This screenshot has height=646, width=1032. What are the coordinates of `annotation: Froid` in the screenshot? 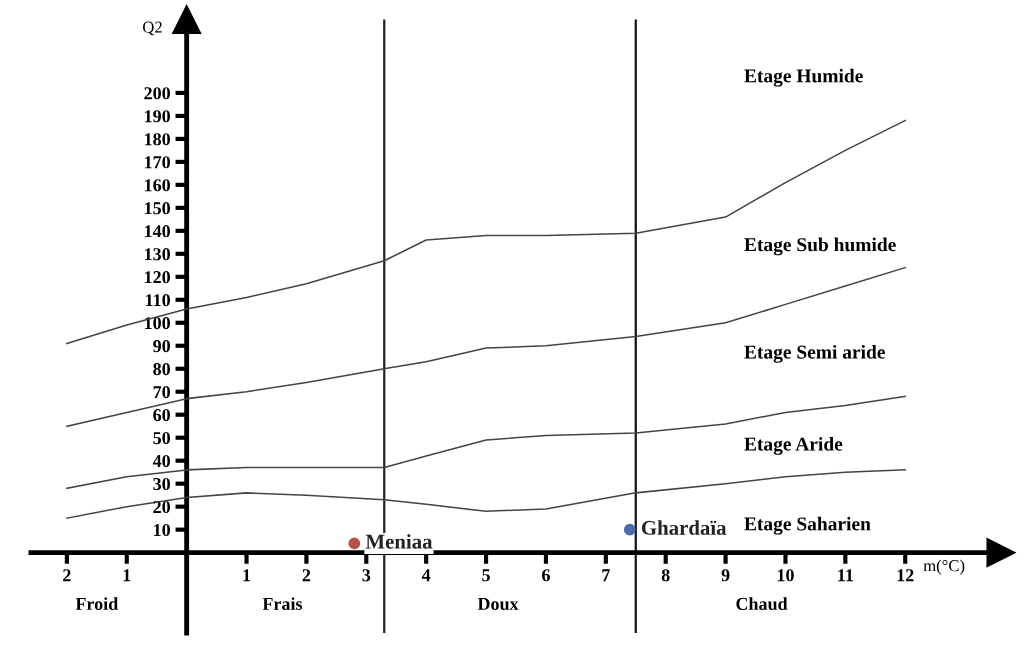 It's located at (97, 603).